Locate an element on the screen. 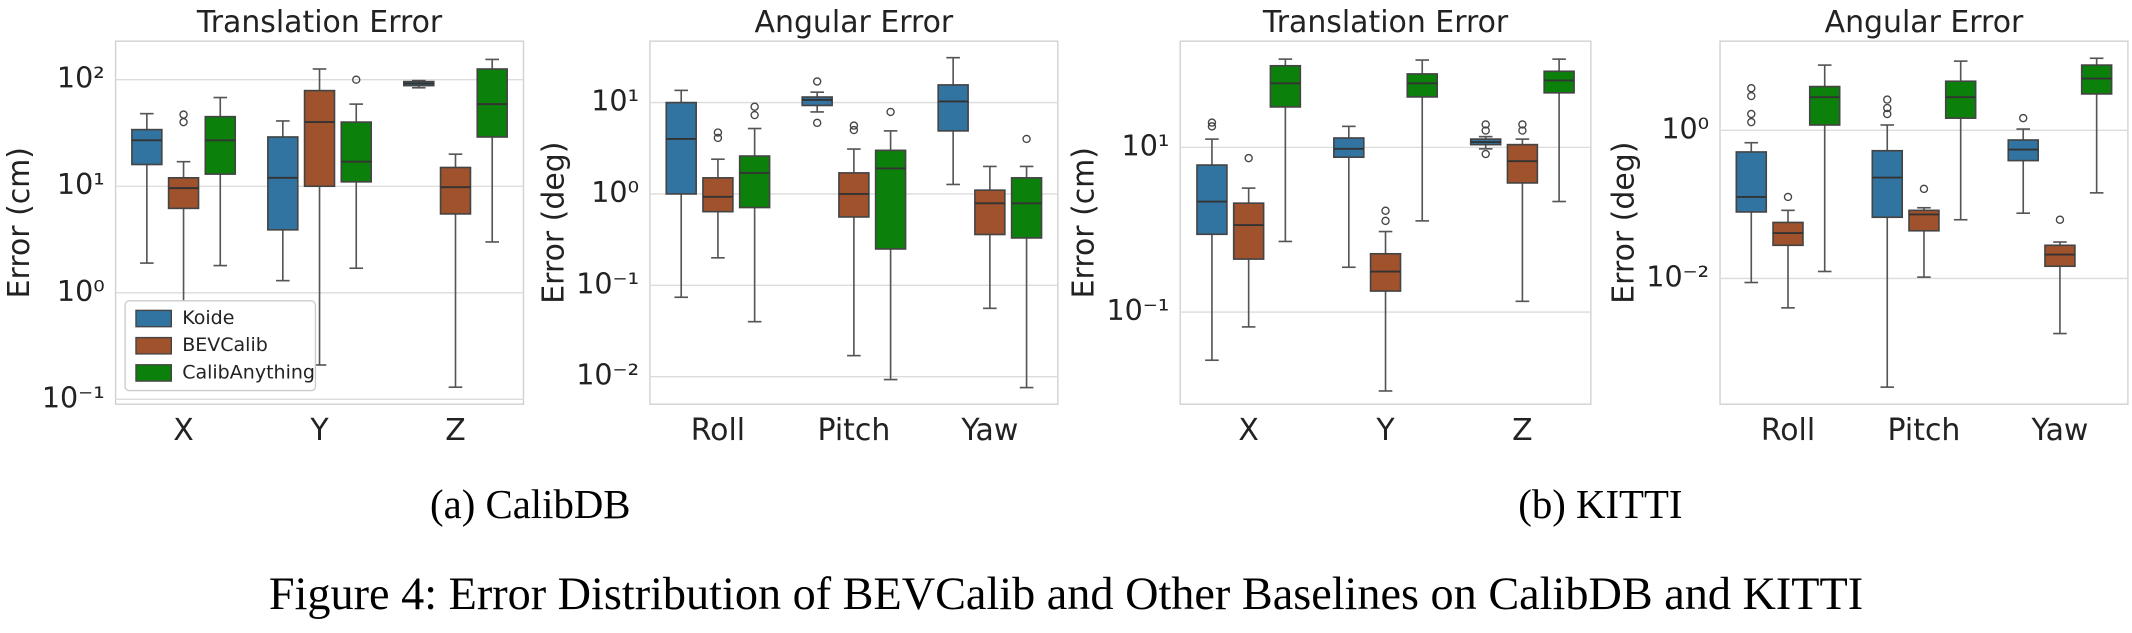 The width and height of the screenshot is (2132, 633). x-tick-label: Pitch is located at coordinates (1924, 430).